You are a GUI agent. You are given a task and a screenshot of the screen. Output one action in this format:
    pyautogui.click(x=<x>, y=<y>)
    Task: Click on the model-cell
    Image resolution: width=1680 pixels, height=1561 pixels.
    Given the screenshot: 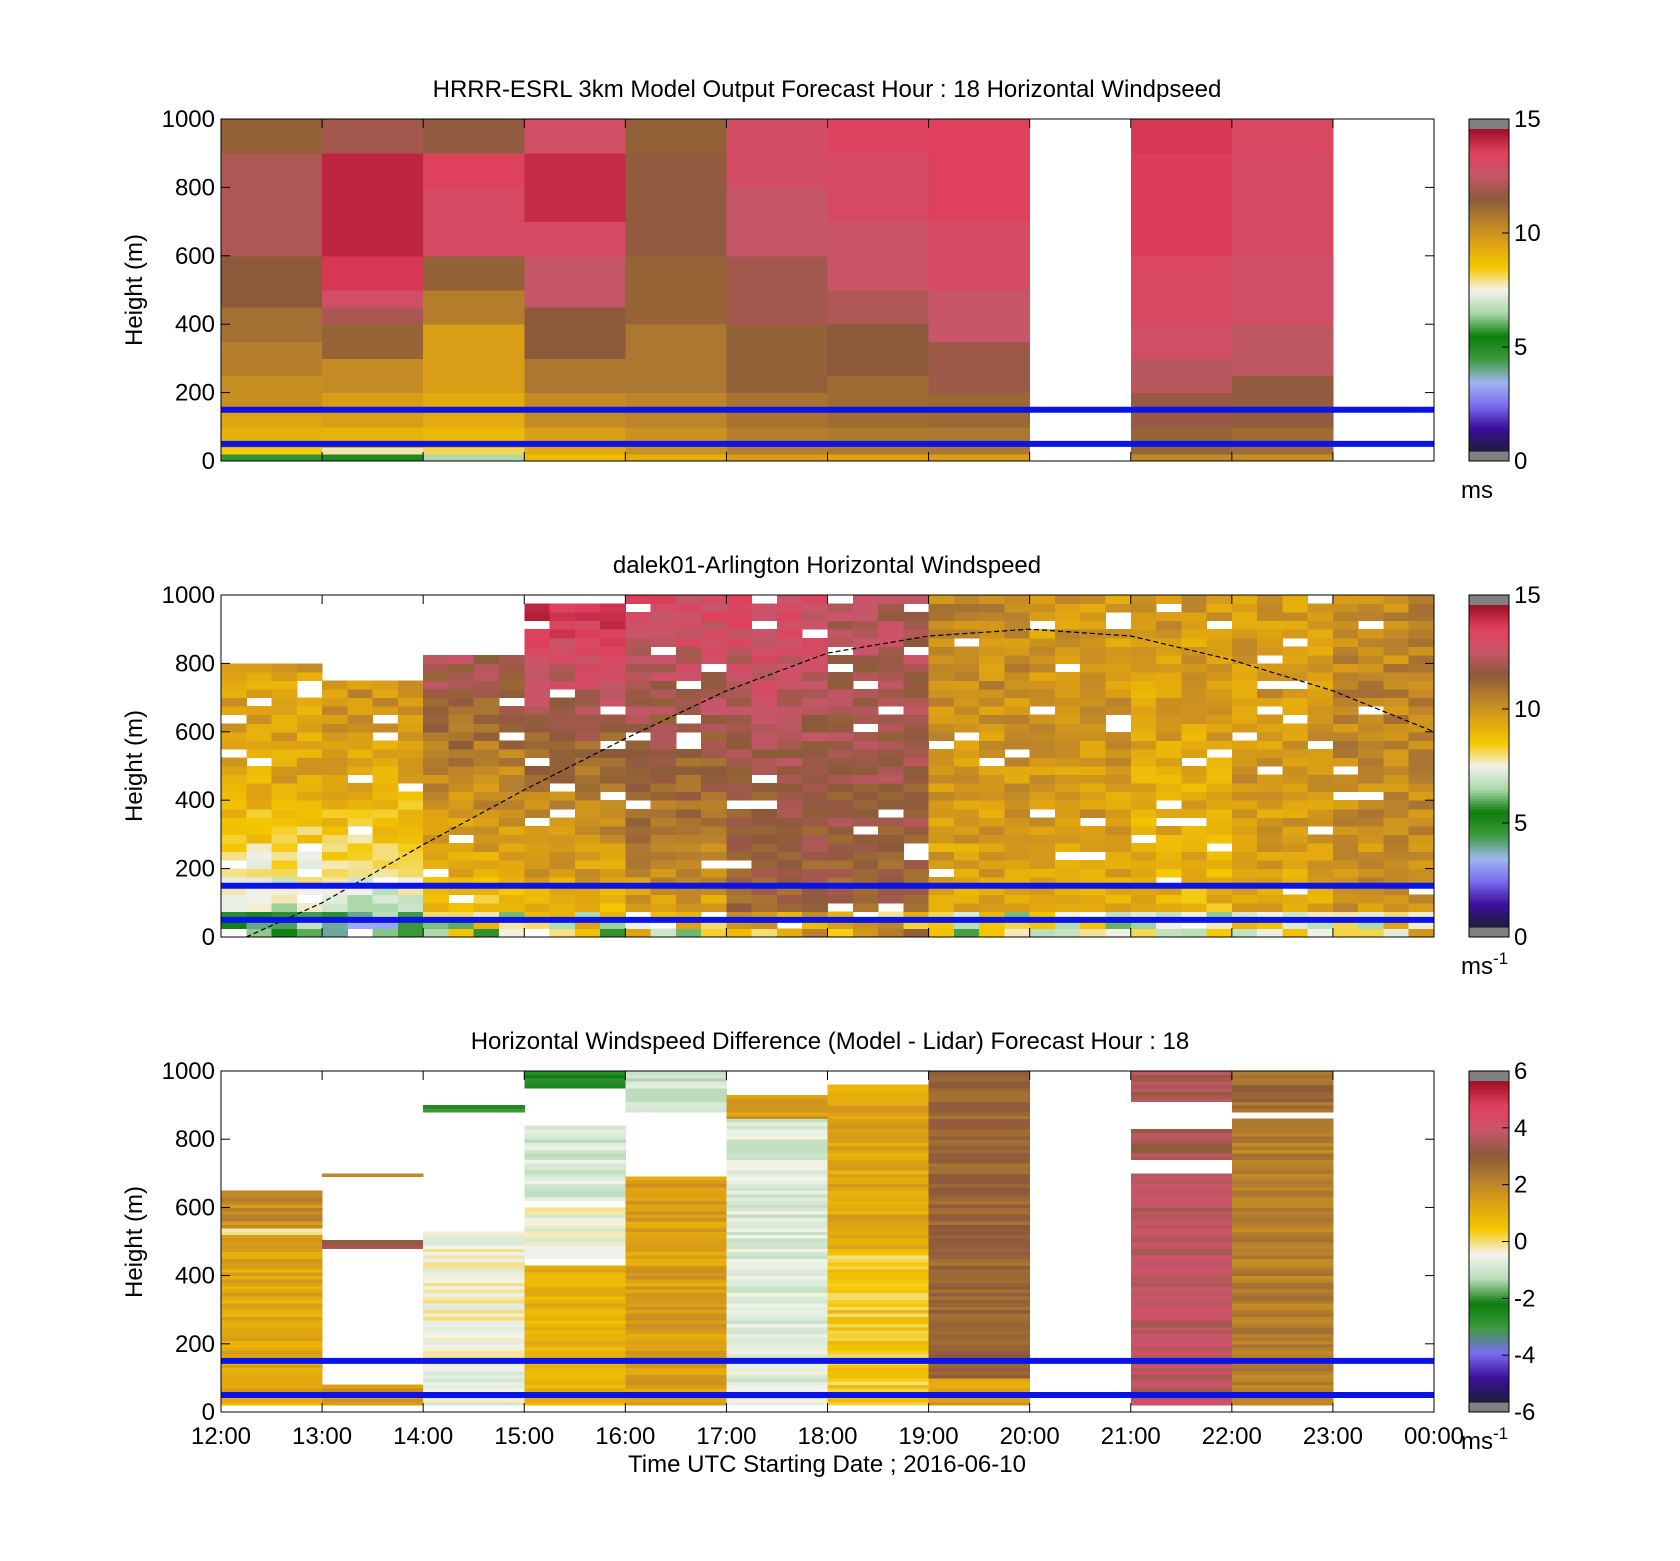 What is the action you would take?
    pyautogui.click(x=979, y=457)
    